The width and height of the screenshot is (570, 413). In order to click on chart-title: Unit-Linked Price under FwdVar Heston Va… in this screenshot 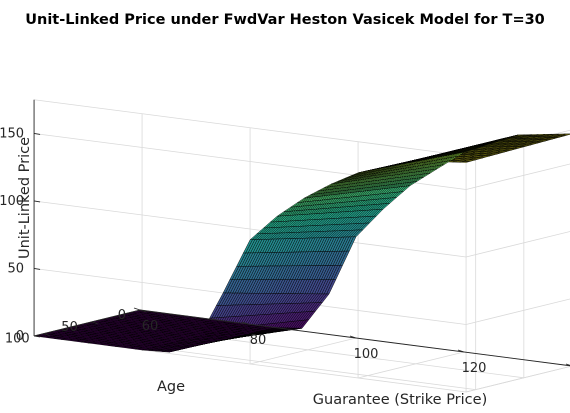, I will do `click(285, 20)`.